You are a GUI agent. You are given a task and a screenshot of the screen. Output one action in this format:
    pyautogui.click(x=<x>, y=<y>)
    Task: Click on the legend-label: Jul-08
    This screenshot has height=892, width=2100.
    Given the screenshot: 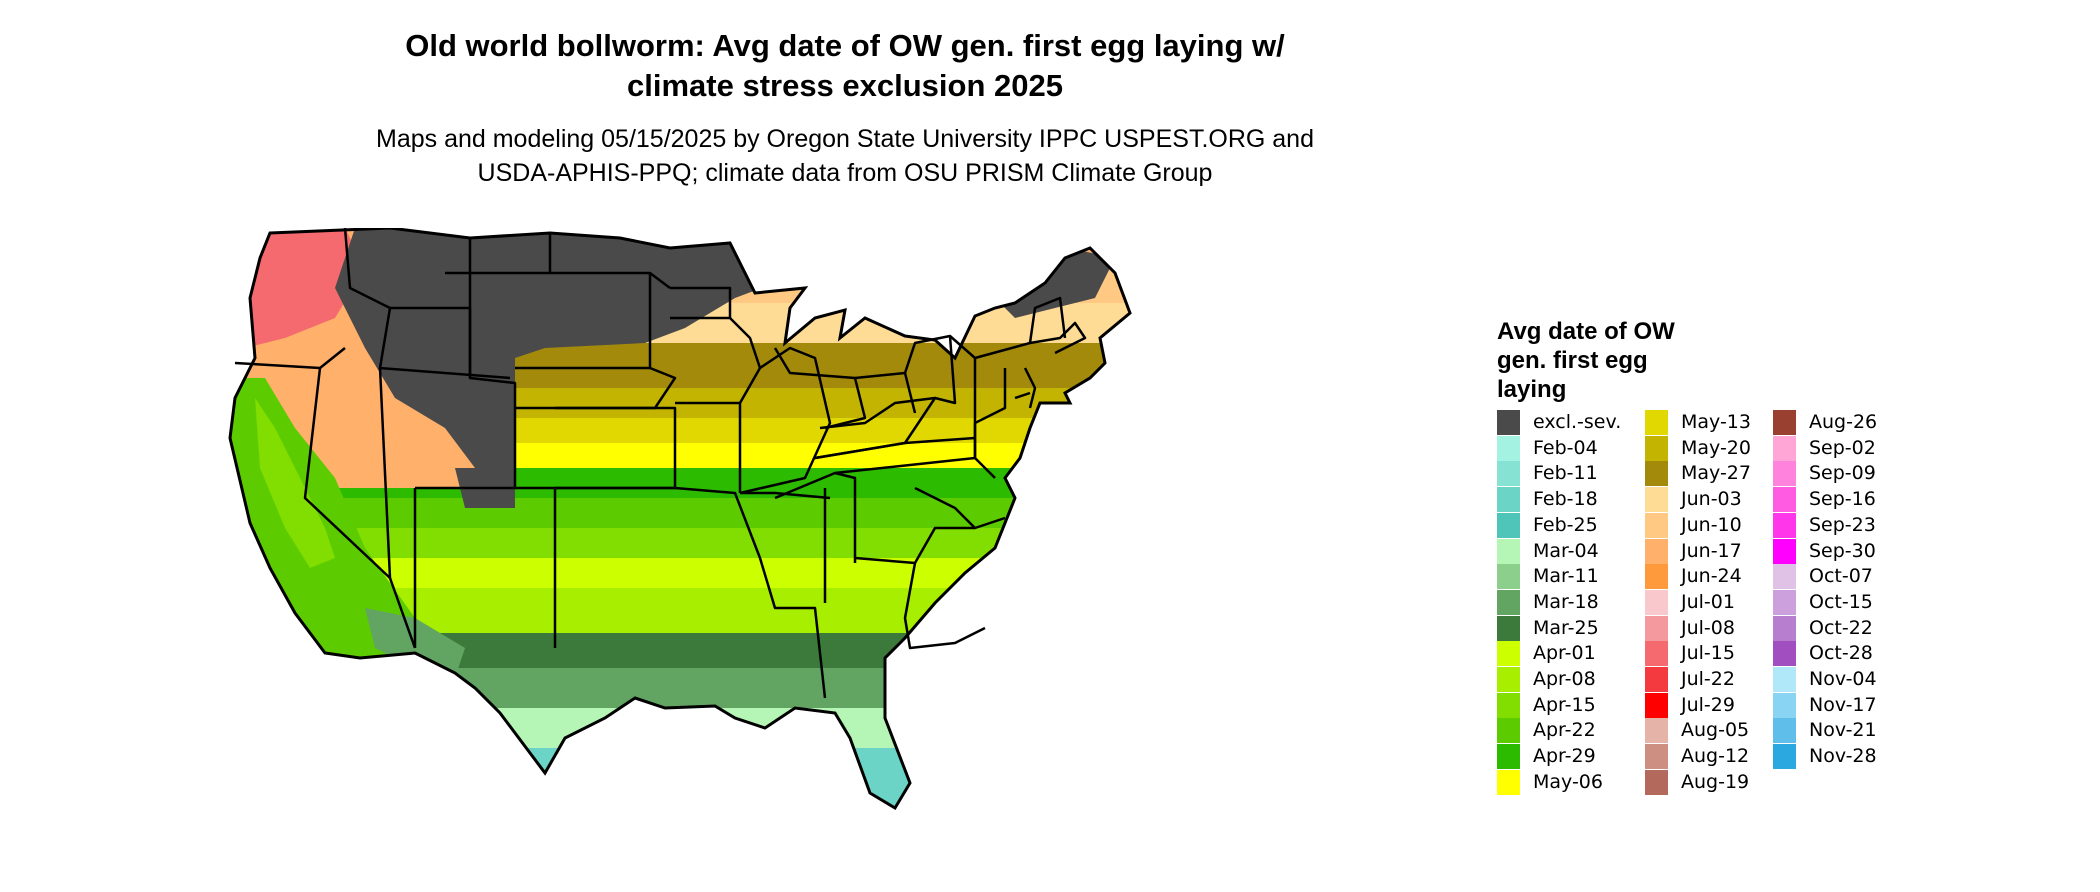 What is the action you would take?
    pyautogui.click(x=1708, y=627)
    